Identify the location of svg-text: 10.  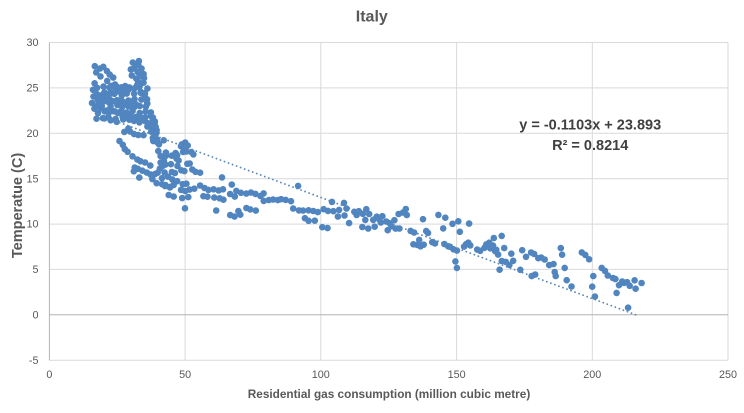
(32, 225).